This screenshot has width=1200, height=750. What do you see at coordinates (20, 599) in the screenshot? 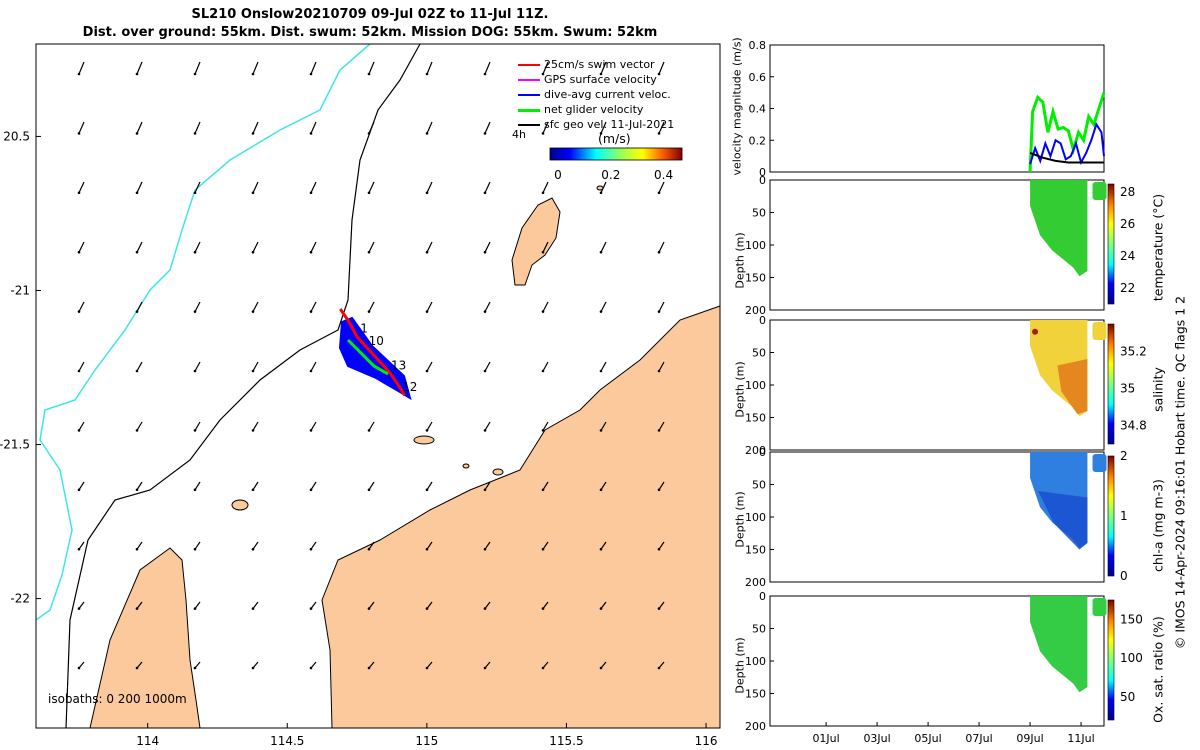
I see `map-y-tick-label: -22` at bounding box center [20, 599].